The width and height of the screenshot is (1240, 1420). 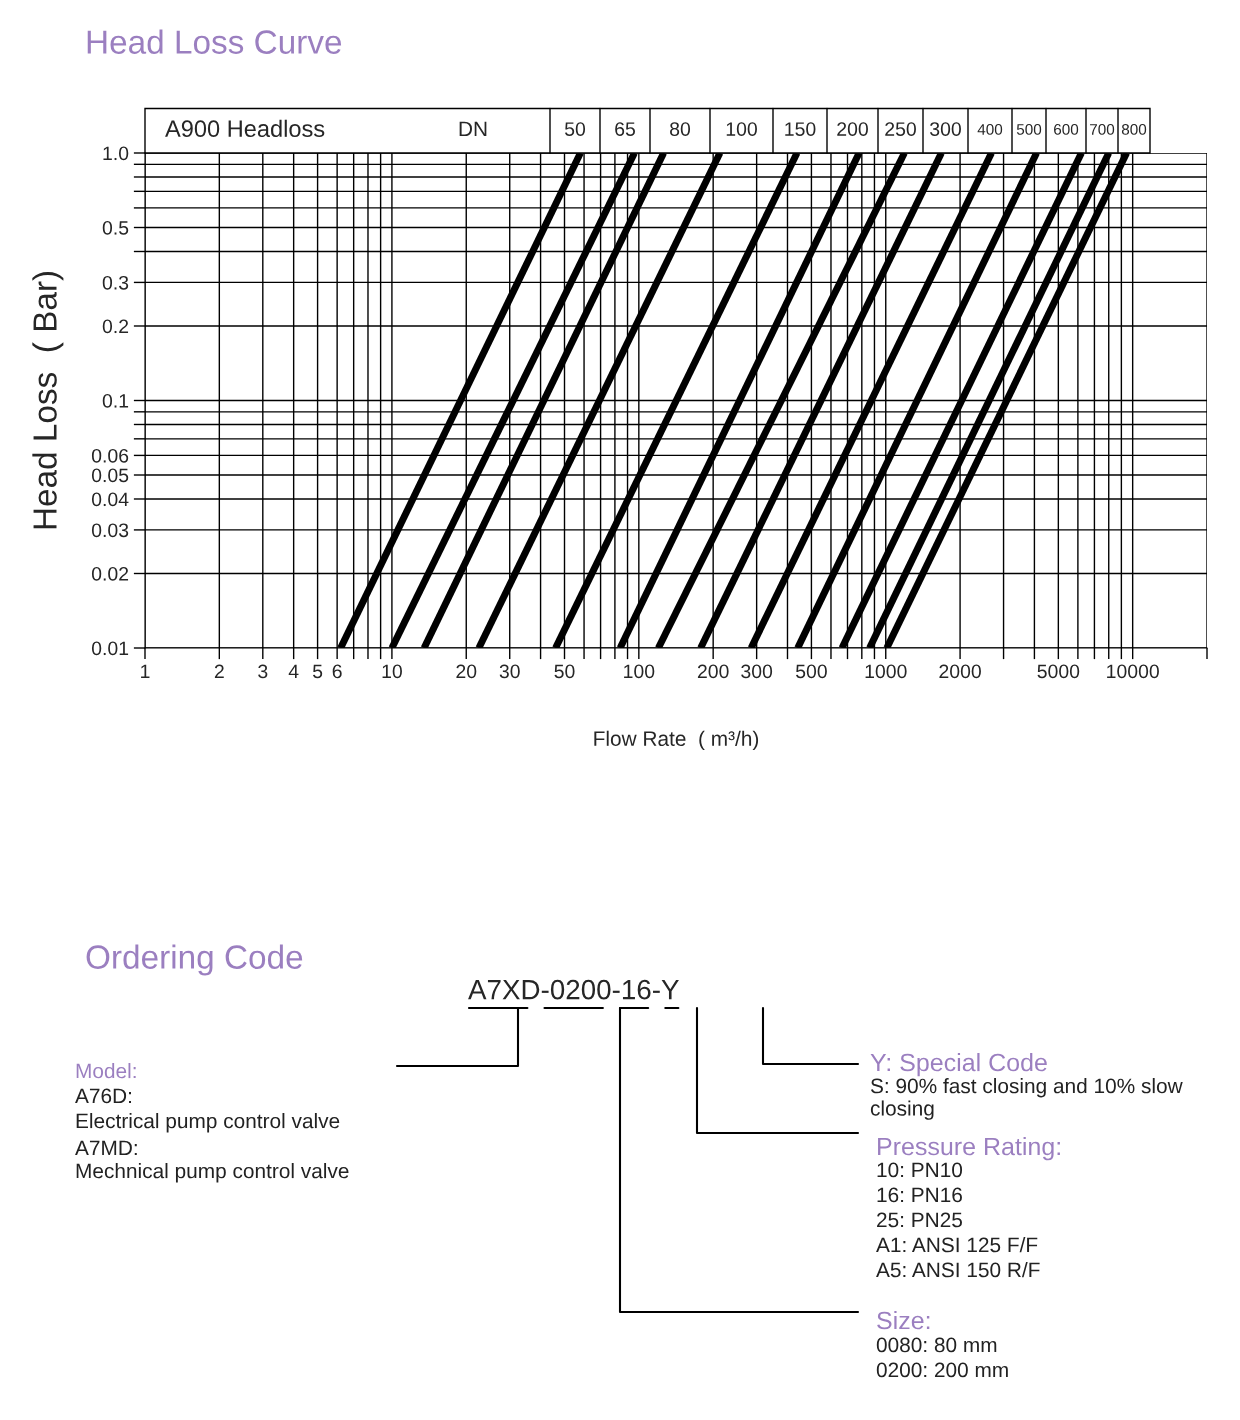 I want to click on y-tick-label: 0.2, so click(x=115, y=326).